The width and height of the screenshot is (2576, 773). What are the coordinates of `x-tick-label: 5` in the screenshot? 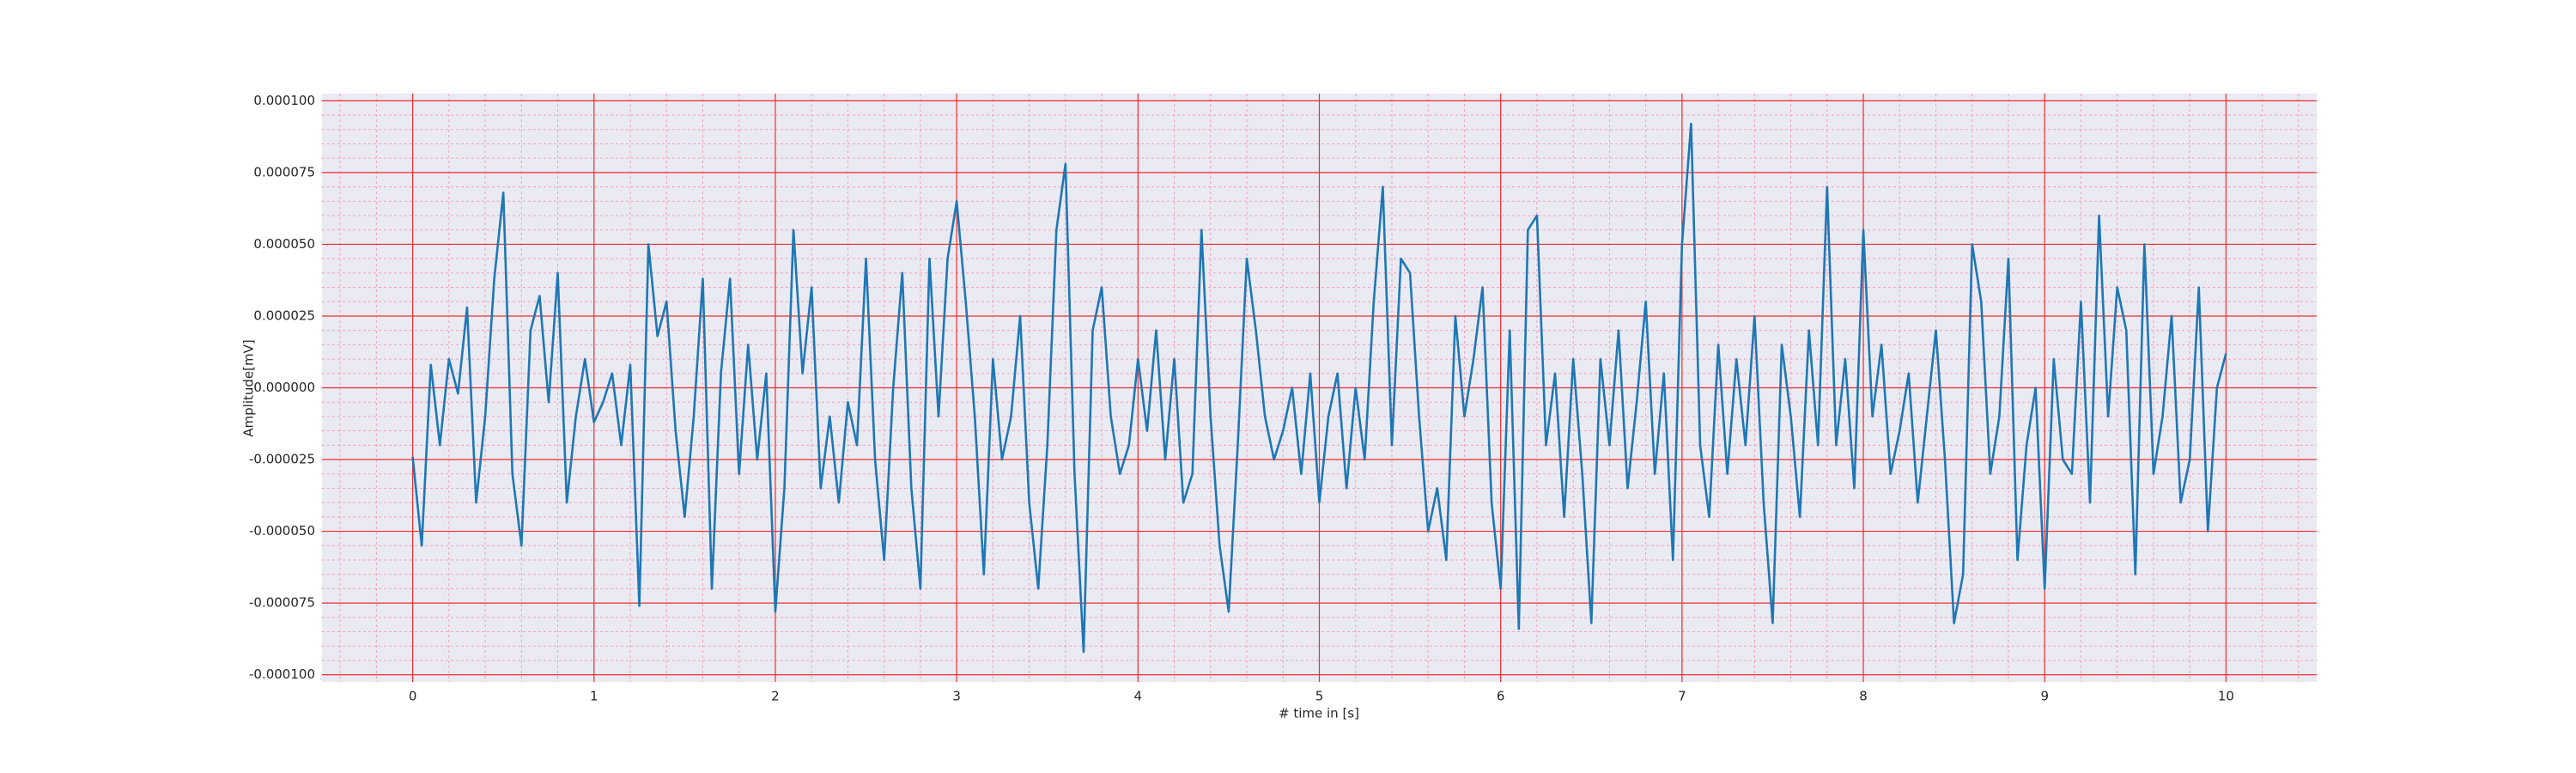 It's located at (1319, 696).